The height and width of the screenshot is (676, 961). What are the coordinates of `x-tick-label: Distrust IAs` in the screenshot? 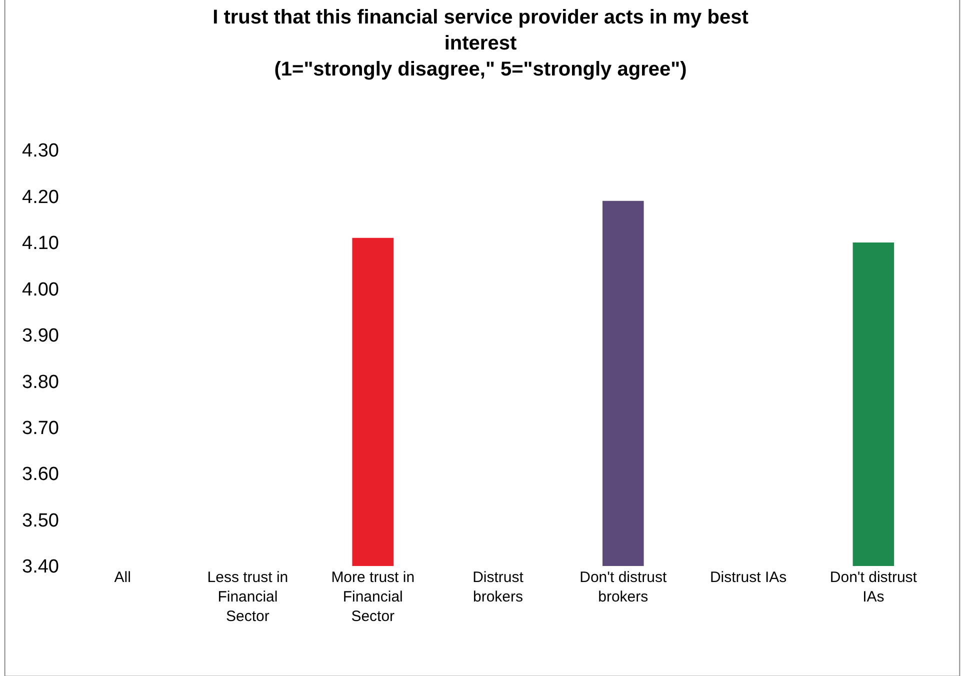 It's located at (748, 577).